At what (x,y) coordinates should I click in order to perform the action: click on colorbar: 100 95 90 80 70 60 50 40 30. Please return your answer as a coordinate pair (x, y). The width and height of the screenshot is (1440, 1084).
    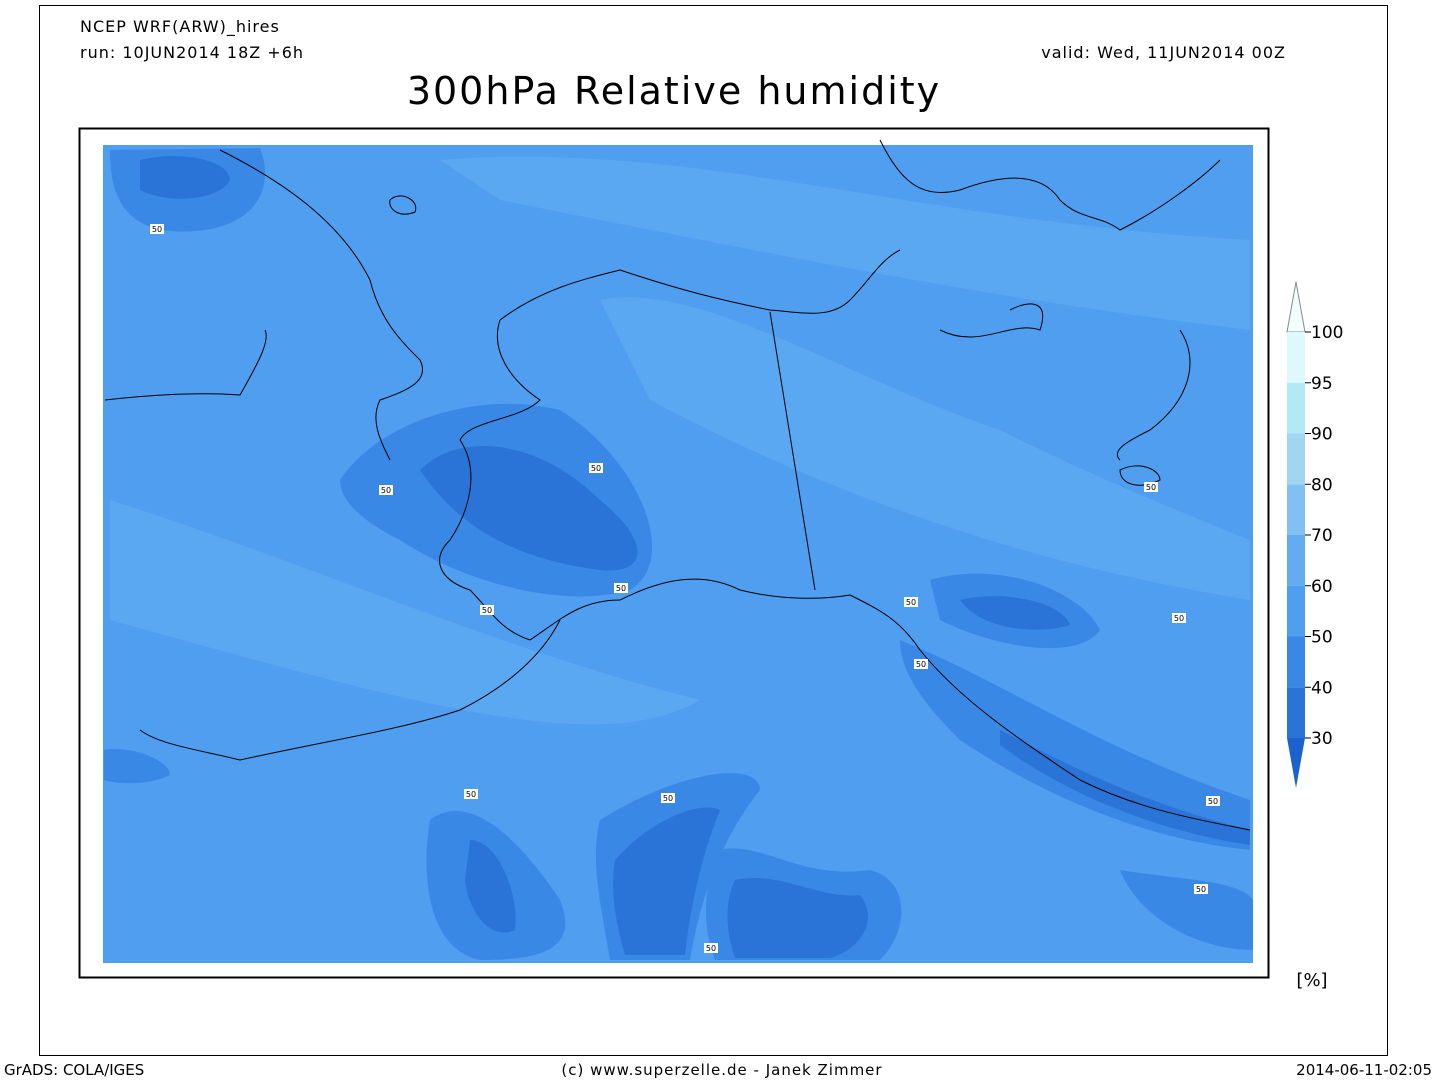
    Looking at the image, I should click on (1314, 534).